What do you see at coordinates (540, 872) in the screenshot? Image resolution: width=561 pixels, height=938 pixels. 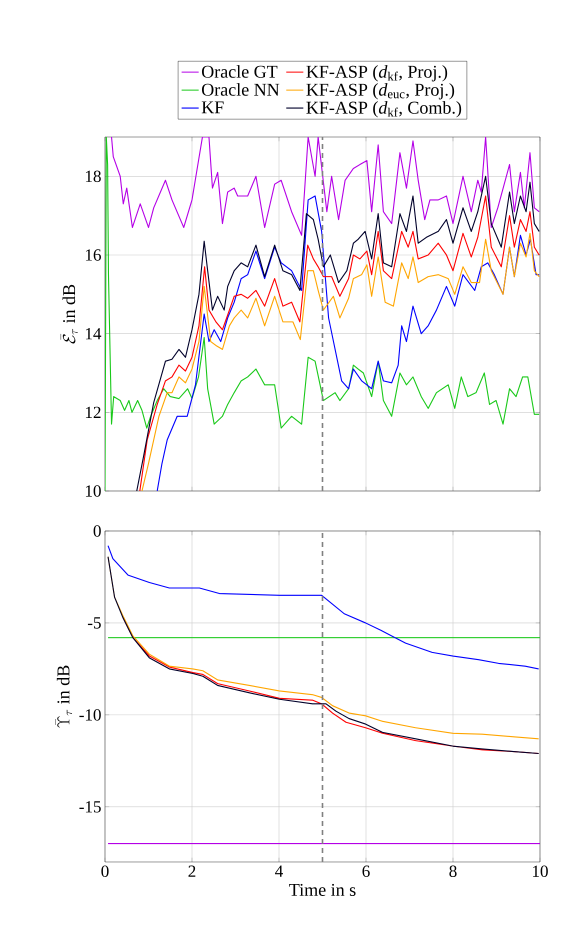 I see `x-tick-label: 10` at bounding box center [540, 872].